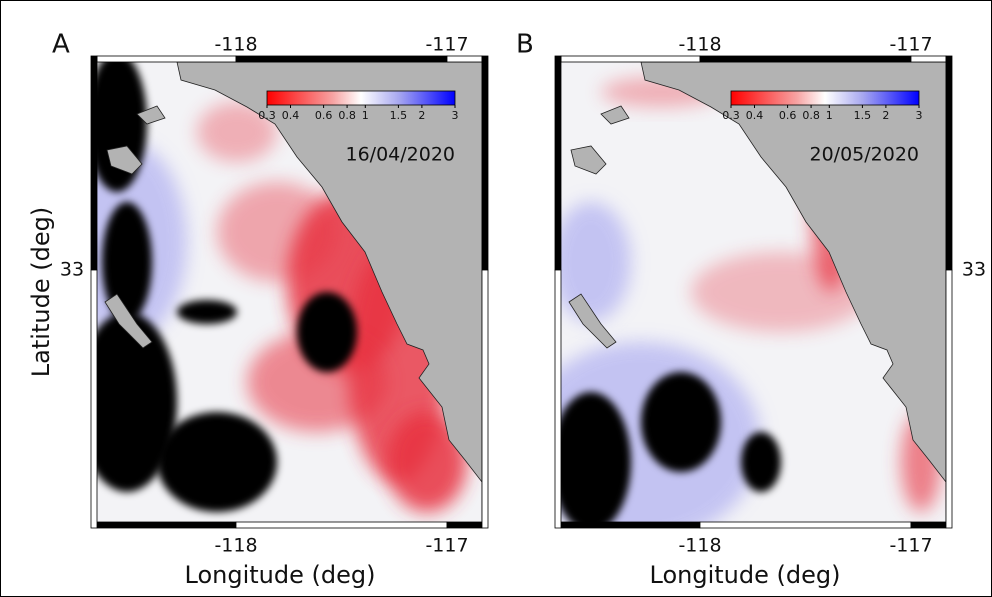 This screenshot has width=992, height=597. I want to click on date-label: 16/04/2020, so click(400, 155).